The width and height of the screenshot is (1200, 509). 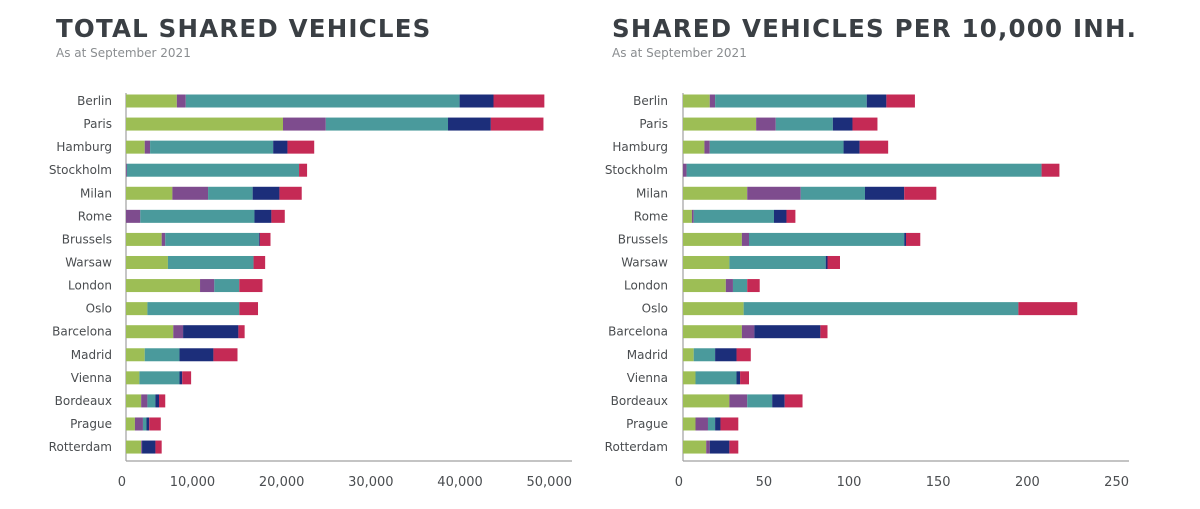 I want to click on x-tick-label: 50, so click(x=764, y=482).